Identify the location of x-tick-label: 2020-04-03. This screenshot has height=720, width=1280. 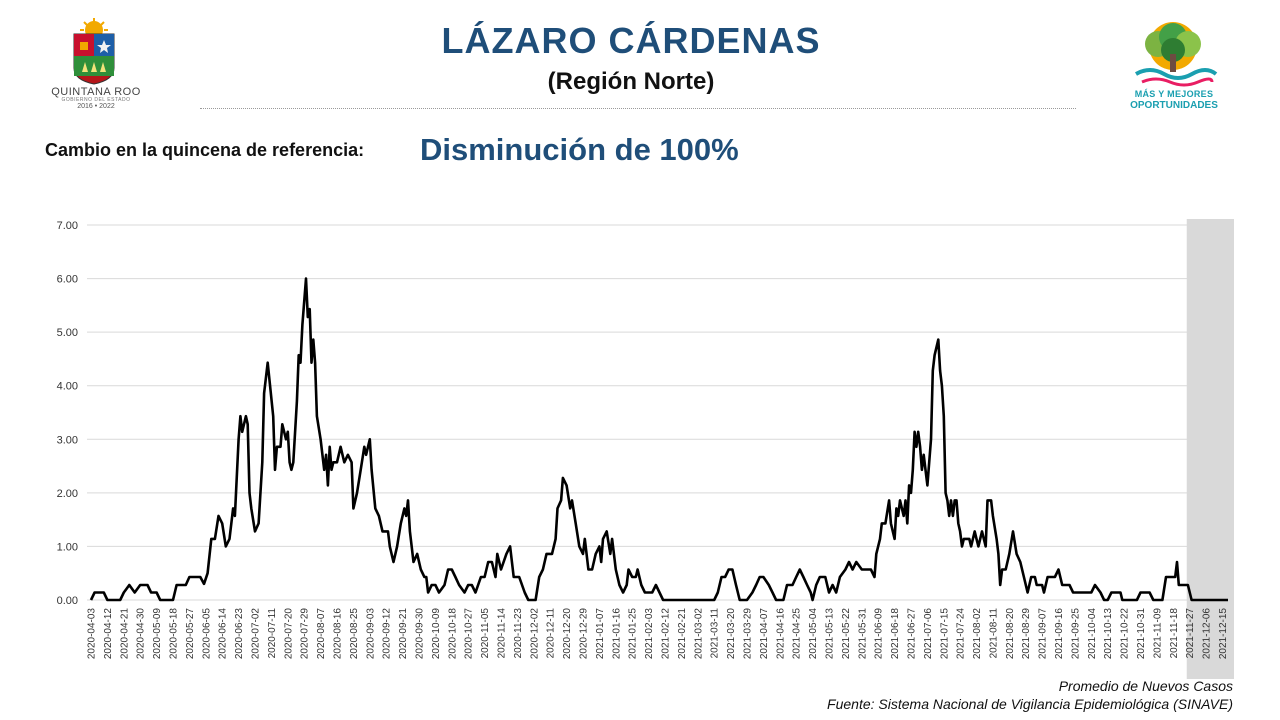
(92, 634).